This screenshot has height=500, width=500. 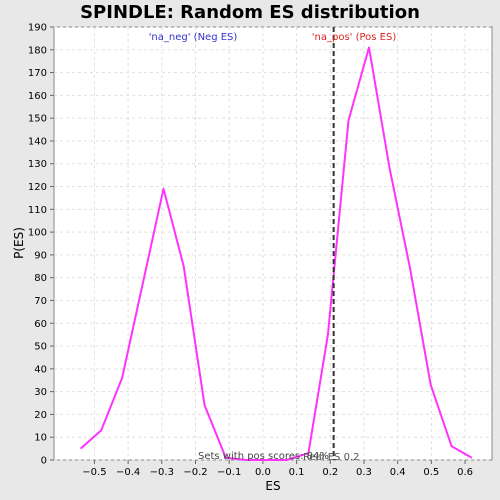 What do you see at coordinates (40, 278) in the screenshot?
I see `y-tick-label: 80` at bounding box center [40, 278].